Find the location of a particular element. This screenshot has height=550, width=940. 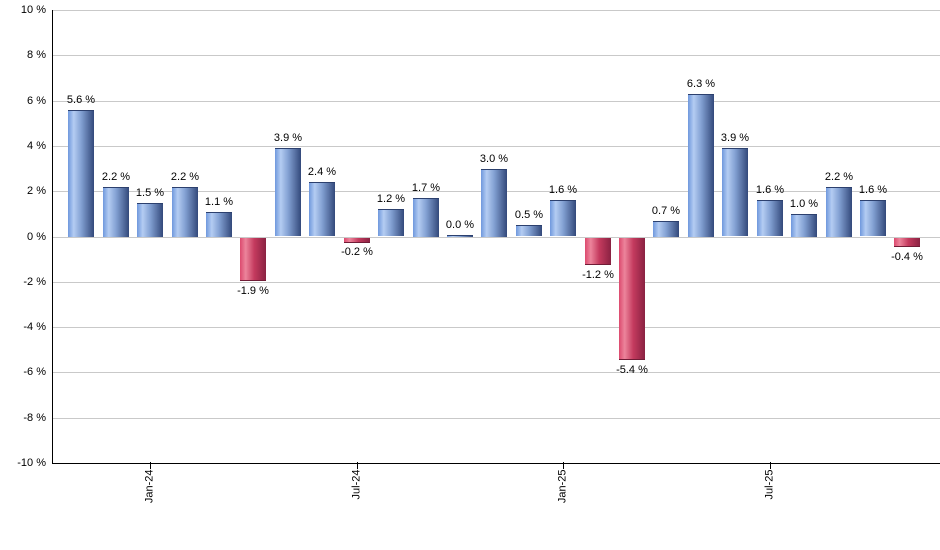

bar-value-label: -5.4 % is located at coordinates (632, 370).